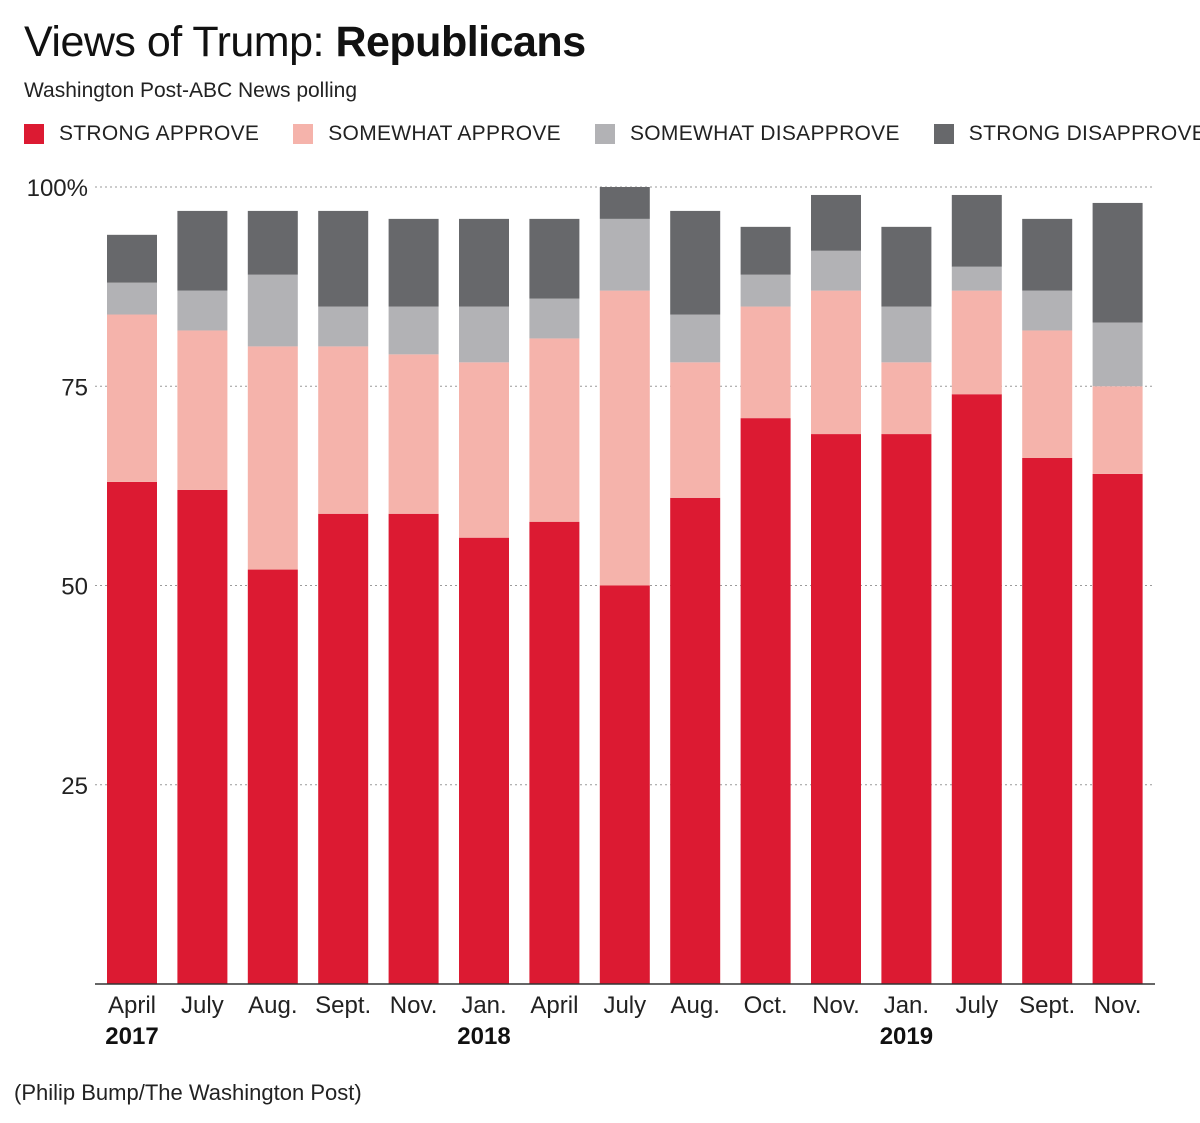  Describe the element at coordinates (906, 1036) in the screenshot. I see `year-label-2019: 2019` at that location.